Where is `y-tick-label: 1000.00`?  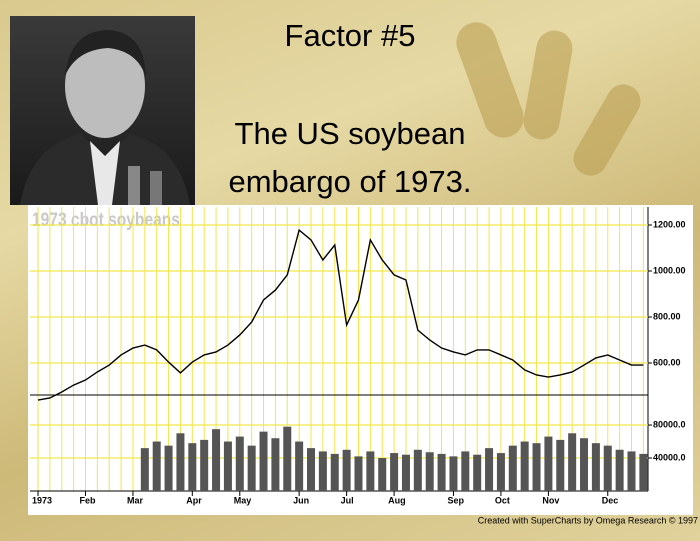 y-tick-label: 1000.00 is located at coordinates (669, 270).